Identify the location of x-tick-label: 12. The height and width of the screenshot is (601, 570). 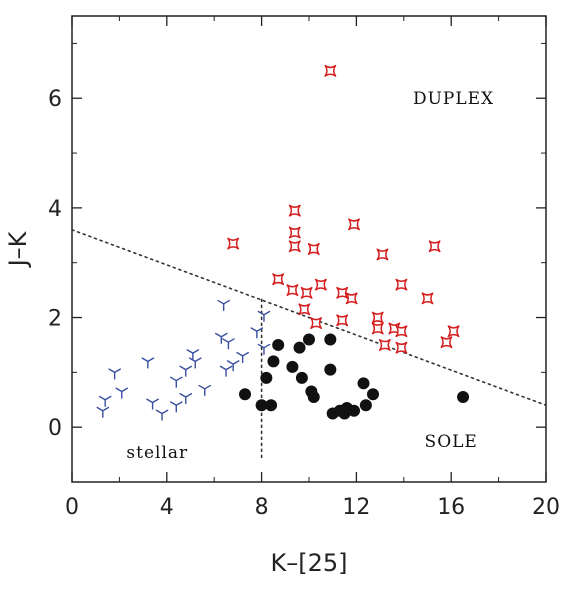
(356, 507).